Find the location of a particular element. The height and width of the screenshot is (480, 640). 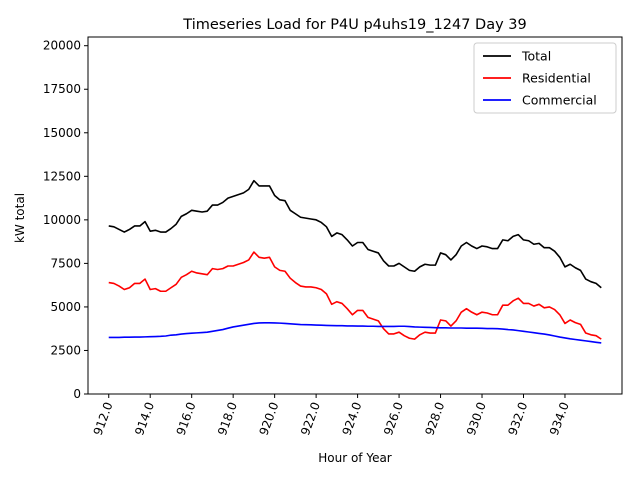

y-axis: 0 2500 5000 7500 10000 12500 15000 17500 20000 is located at coordinates (65, 220).